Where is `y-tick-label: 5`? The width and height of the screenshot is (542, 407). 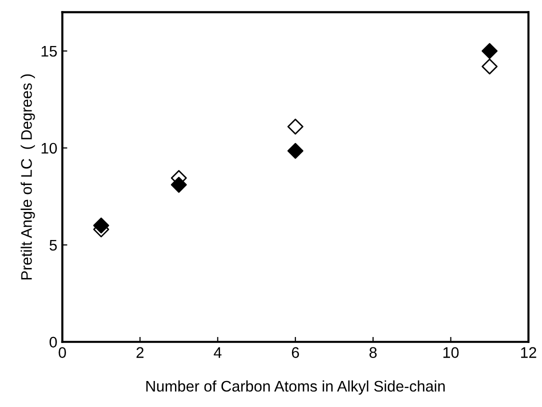
y-tick-label: 5 is located at coordinates (53, 245).